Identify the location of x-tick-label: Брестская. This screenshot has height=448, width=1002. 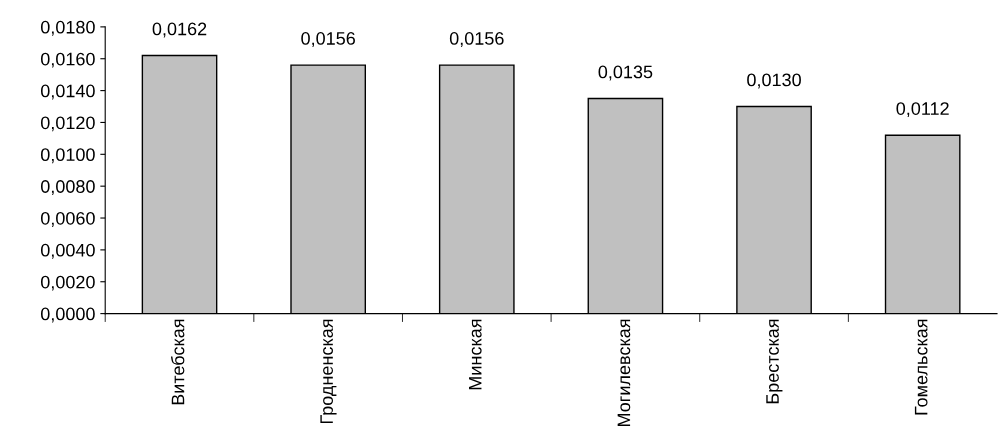
(774, 361).